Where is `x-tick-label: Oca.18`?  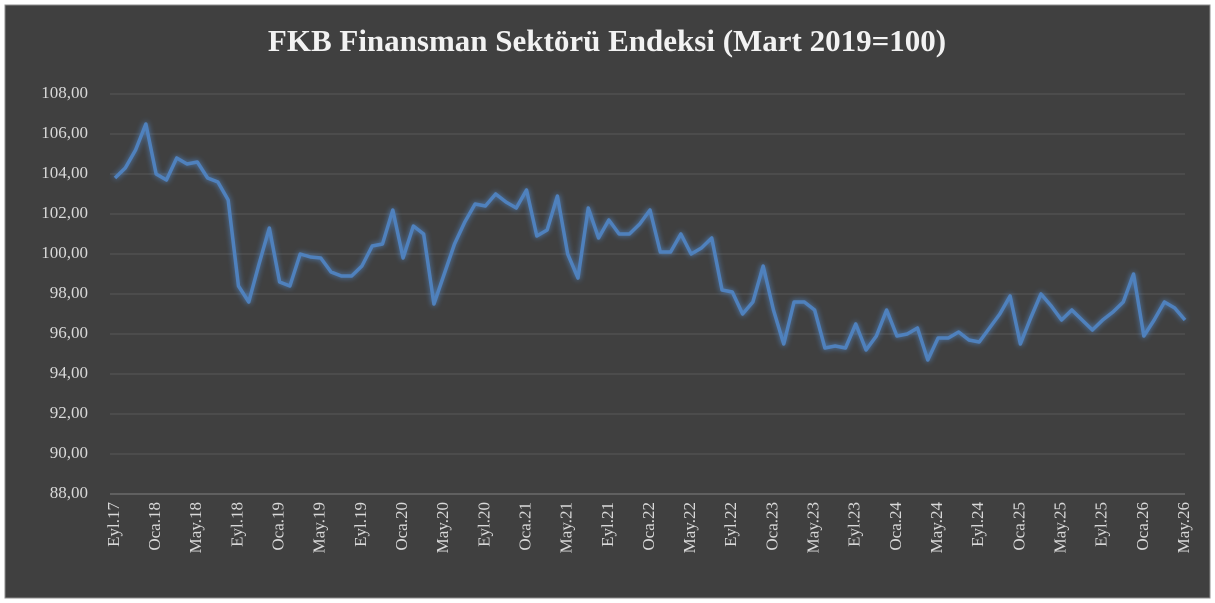 x-tick-label: Oca.18 is located at coordinates (154, 526).